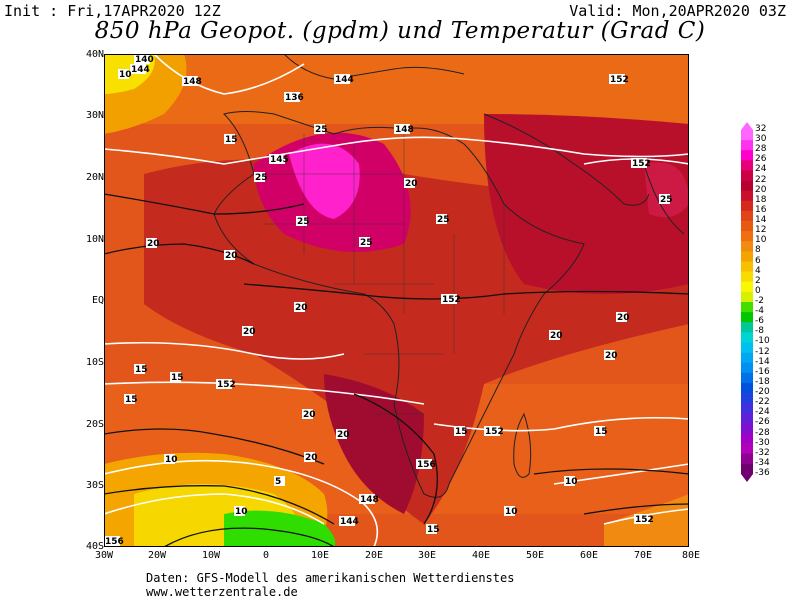  Describe the element at coordinates (481, 555) in the screenshot. I see `lon-label: 40E` at that location.